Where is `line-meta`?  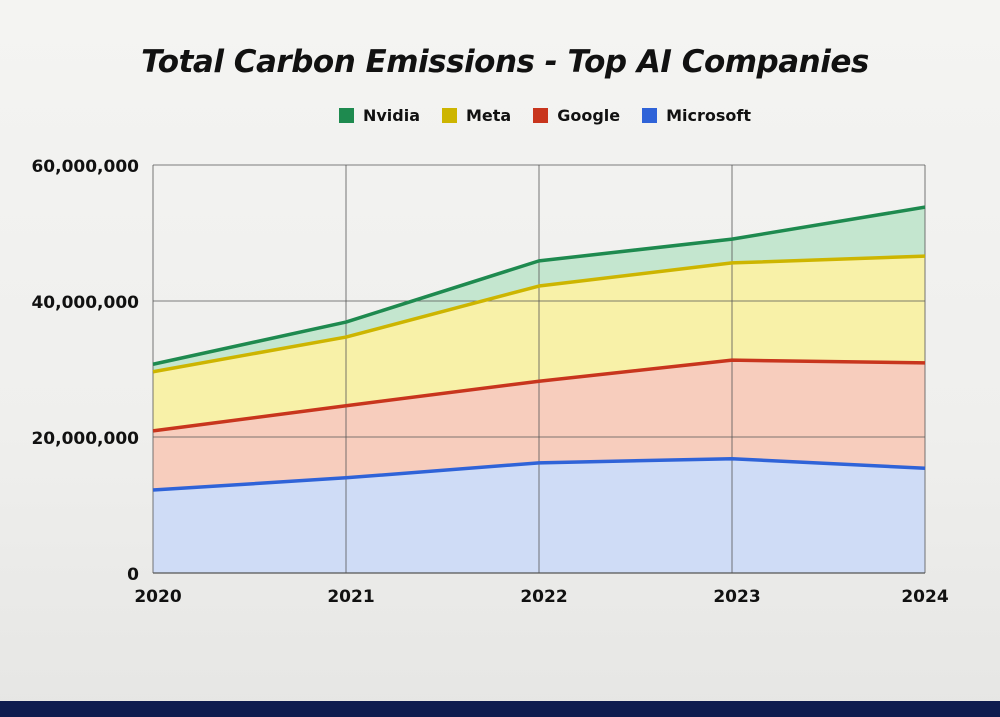
line-meta is located at coordinates (539, 314).